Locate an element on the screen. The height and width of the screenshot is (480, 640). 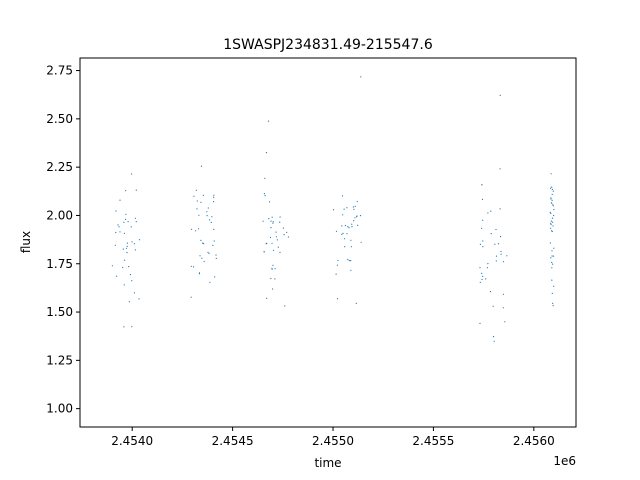
y-axis-label: flux is located at coordinates (26, 242).